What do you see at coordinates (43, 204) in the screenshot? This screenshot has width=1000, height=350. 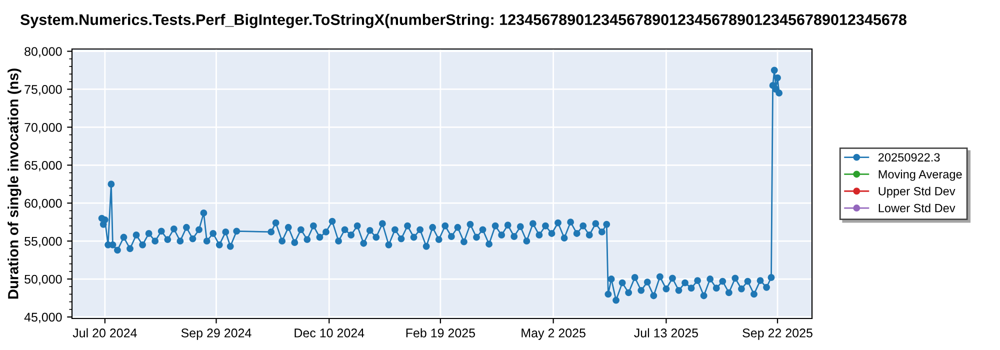 I see `y-tick-label: 60,000` at bounding box center [43, 204].